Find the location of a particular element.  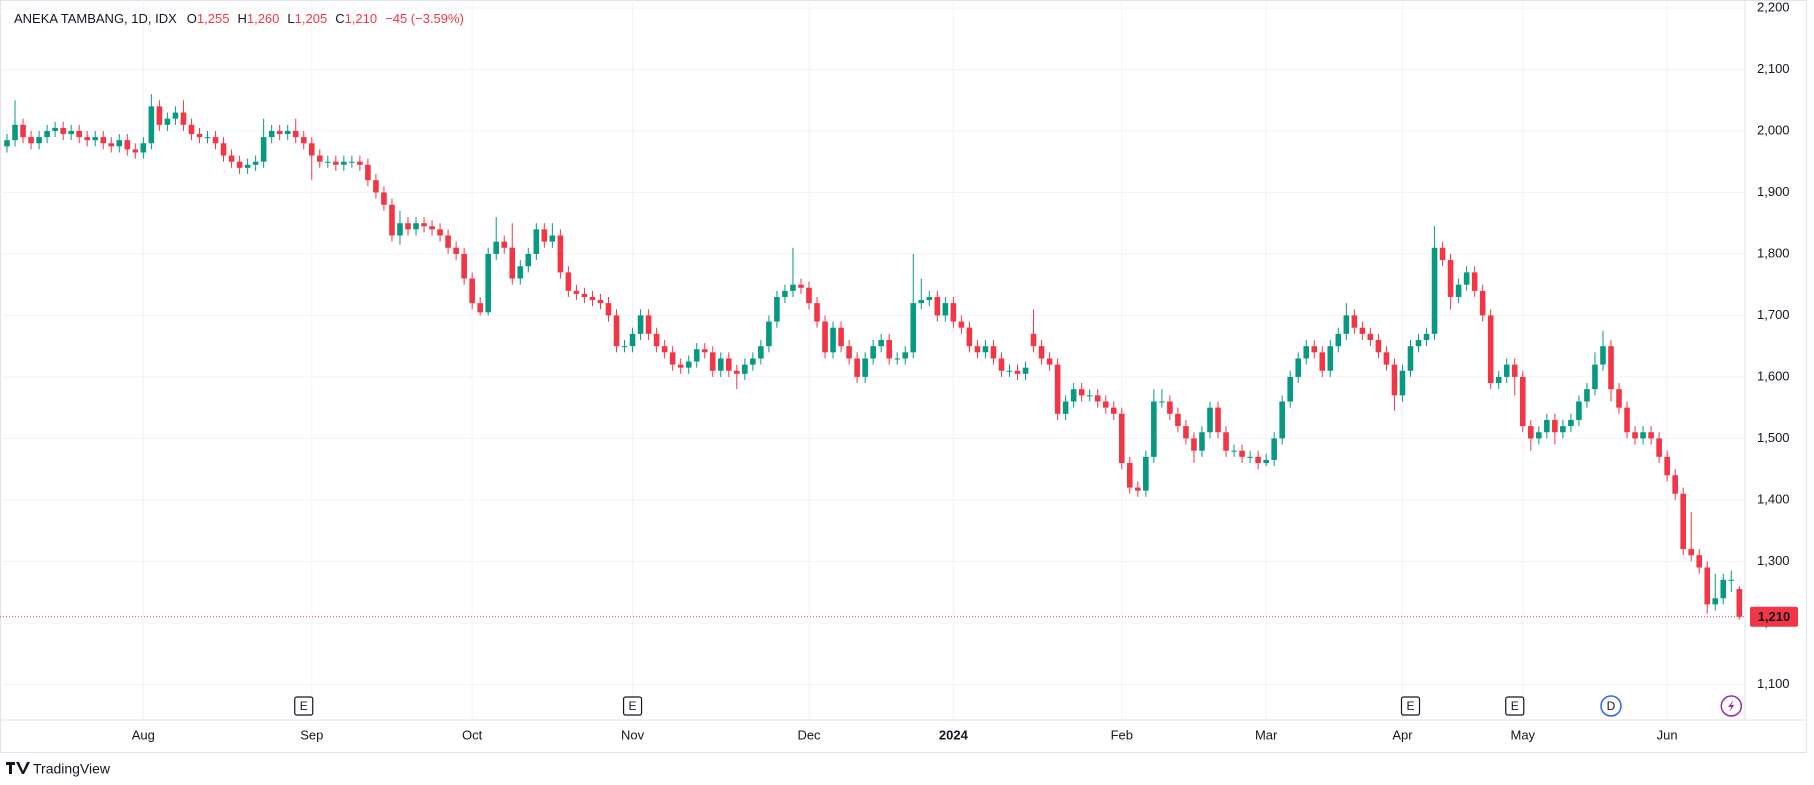

brand: TradingView is located at coordinates (58, 769).